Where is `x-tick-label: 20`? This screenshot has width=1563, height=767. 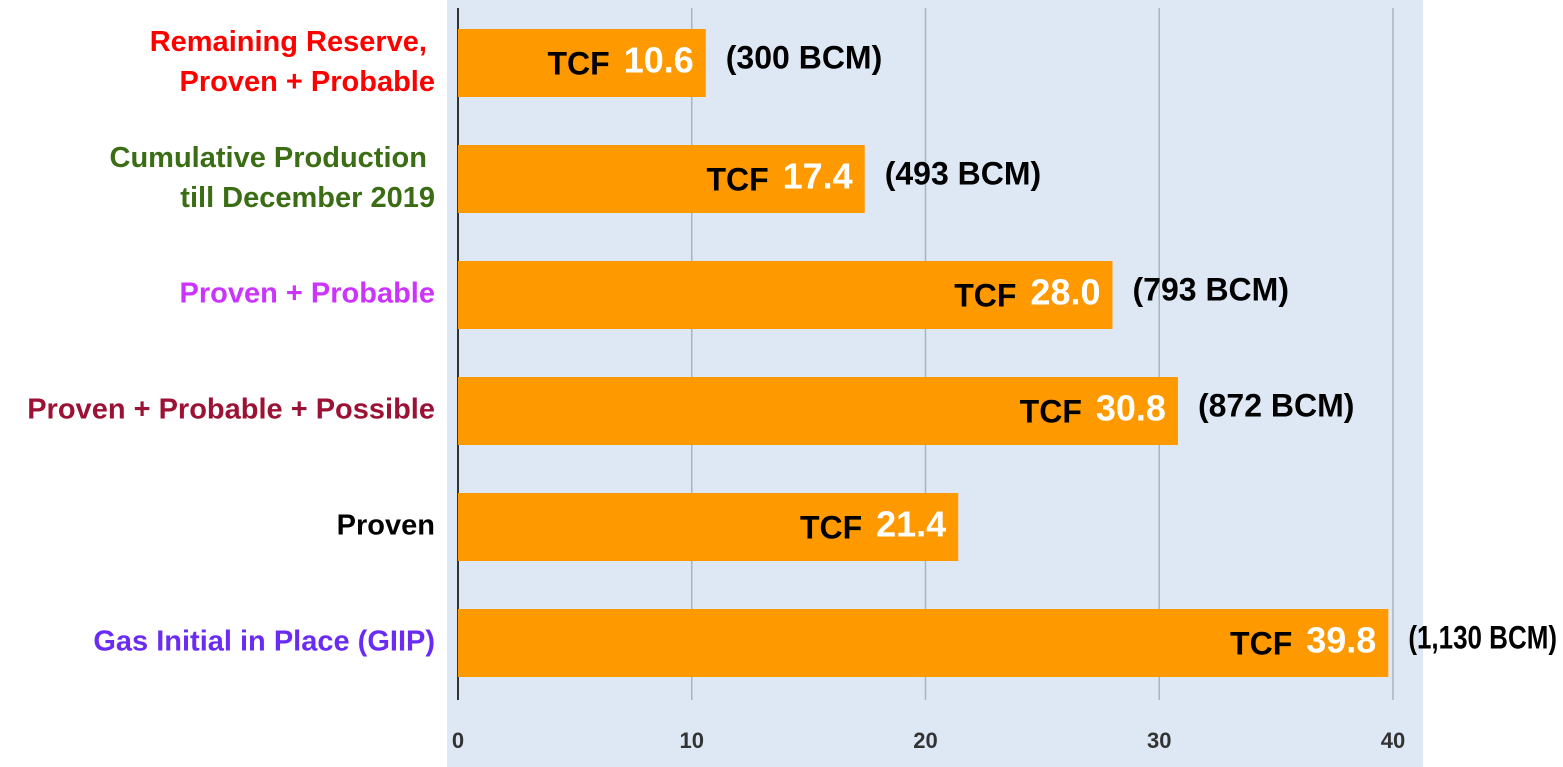
x-tick-label: 20 is located at coordinates (925, 740).